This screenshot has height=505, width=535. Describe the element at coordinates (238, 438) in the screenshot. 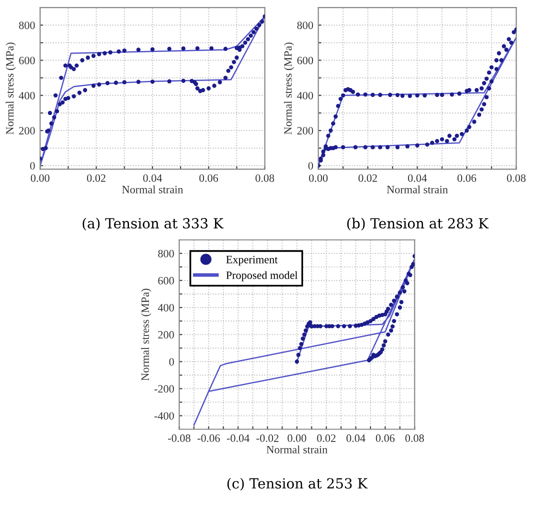

I see `x-tick-label: -0.04` at that location.